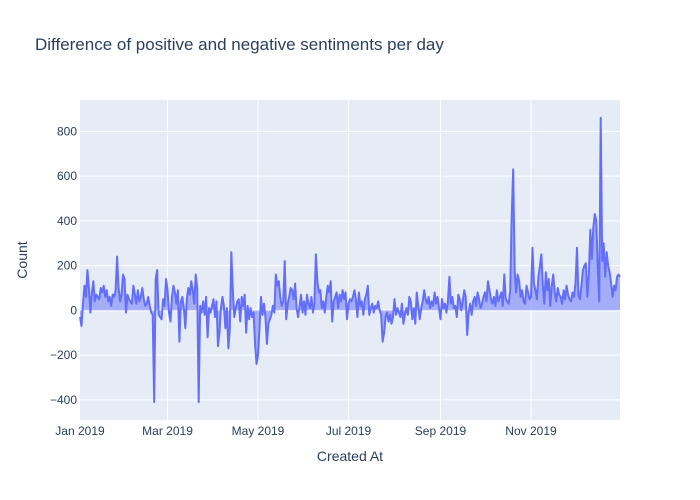 Image resolution: width=700 pixels, height=500 pixels. Describe the element at coordinates (63, 355) in the screenshot. I see `y-tick-label: −200` at that location.